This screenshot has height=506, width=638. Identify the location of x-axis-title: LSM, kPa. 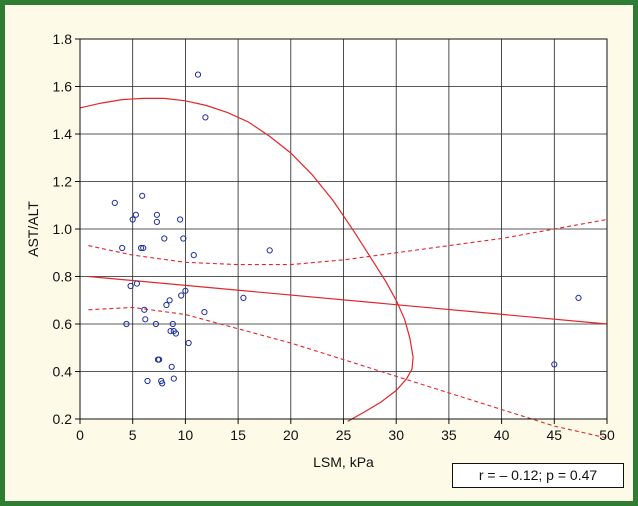
(343, 462).